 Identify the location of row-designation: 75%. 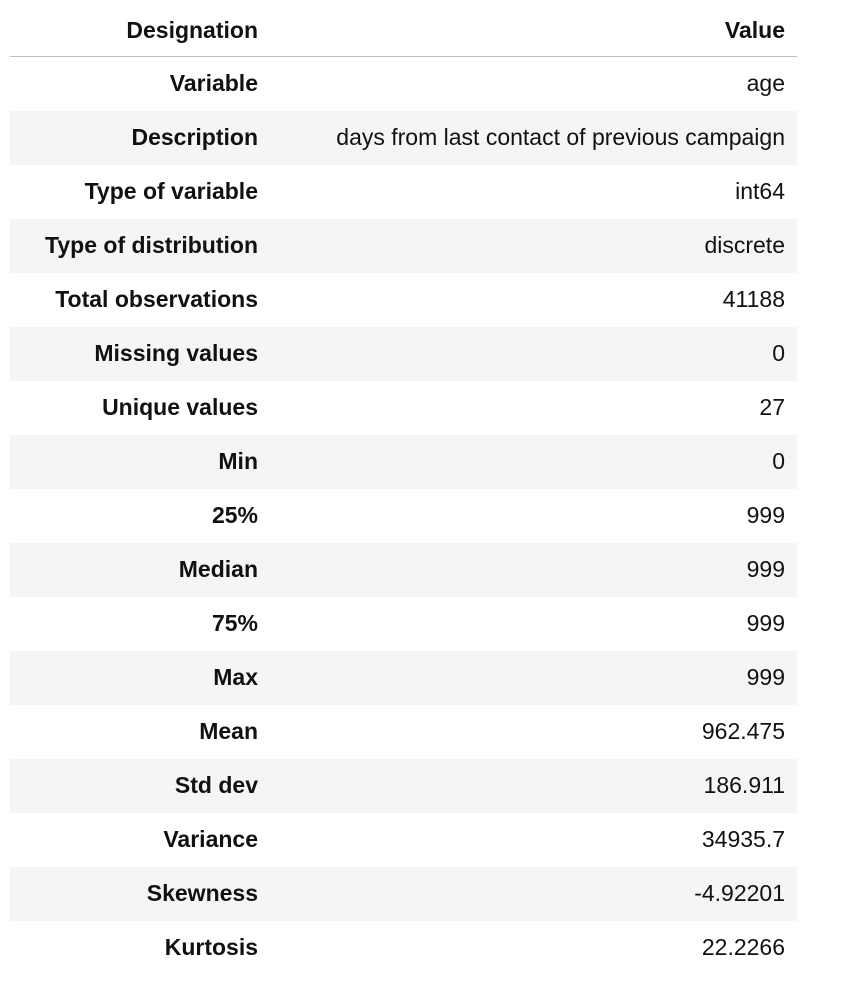
(234, 623).